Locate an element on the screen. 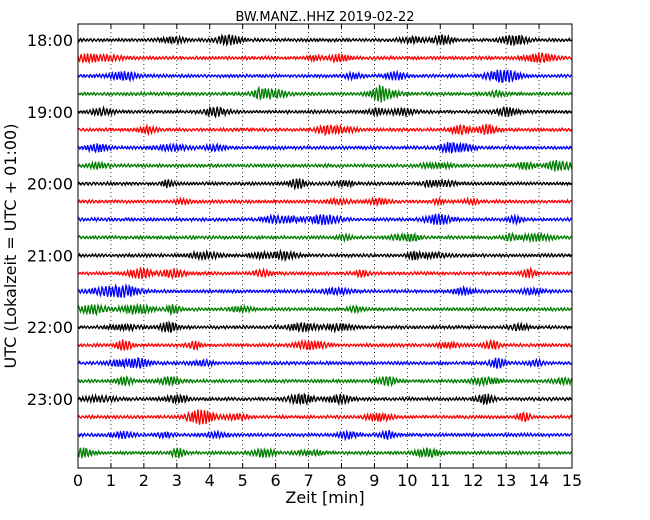 Image resolution: width=650 pixels, height=520 pixels. x-tick-label: 4 is located at coordinates (210, 480).